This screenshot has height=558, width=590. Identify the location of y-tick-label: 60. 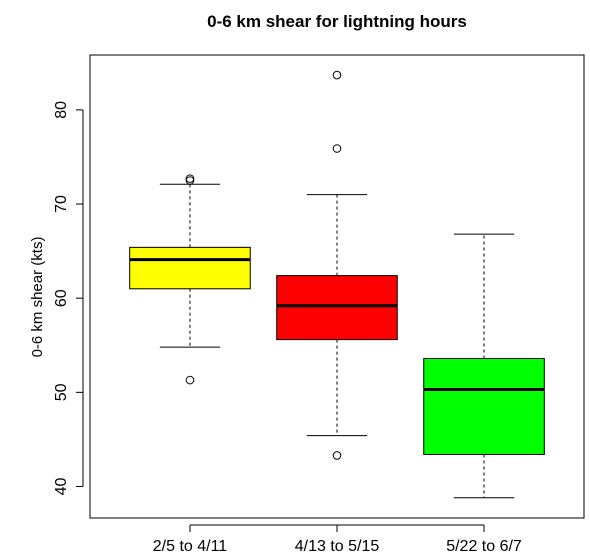
(61, 298).